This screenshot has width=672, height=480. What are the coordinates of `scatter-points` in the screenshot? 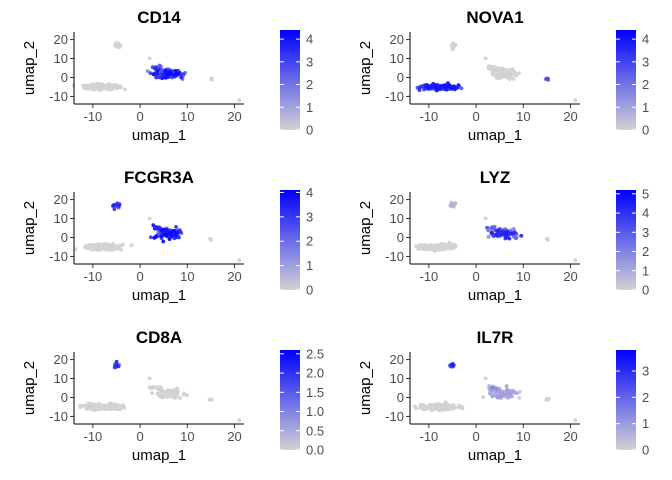 It's located at (160, 391).